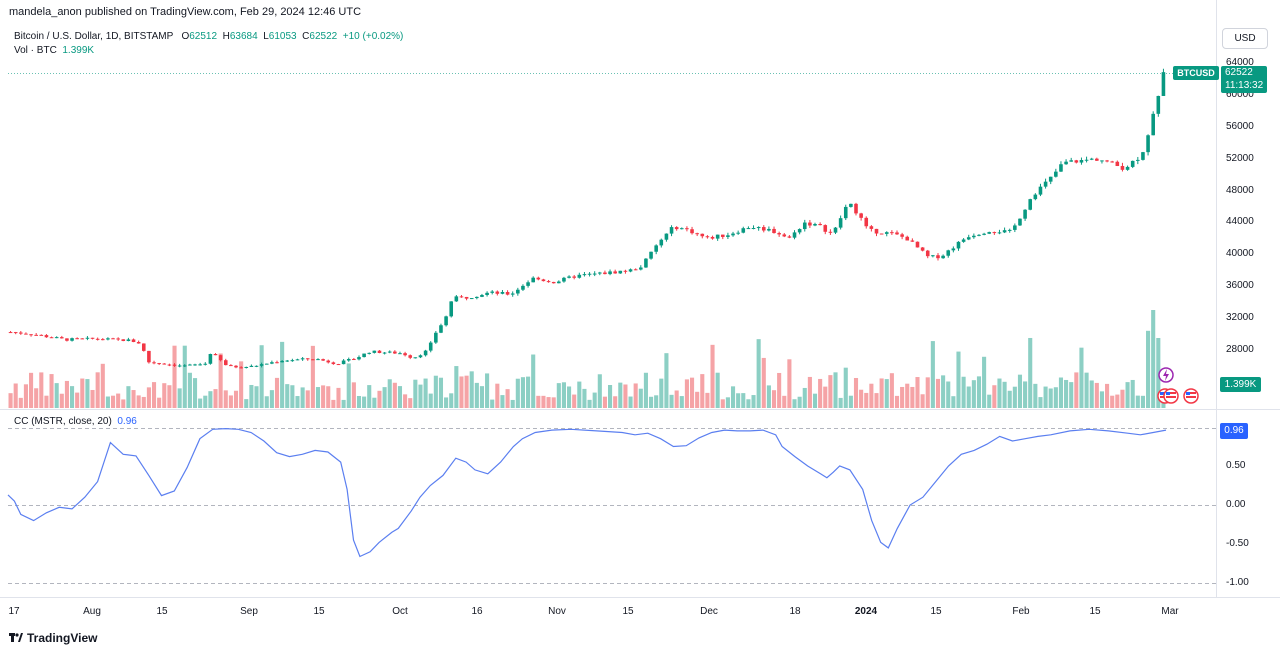 The width and height of the screenshot is (1280, 653). Describe the element at coordinates (1240, 222) in the screenshot. I see `price-tick: 44000` at that location.